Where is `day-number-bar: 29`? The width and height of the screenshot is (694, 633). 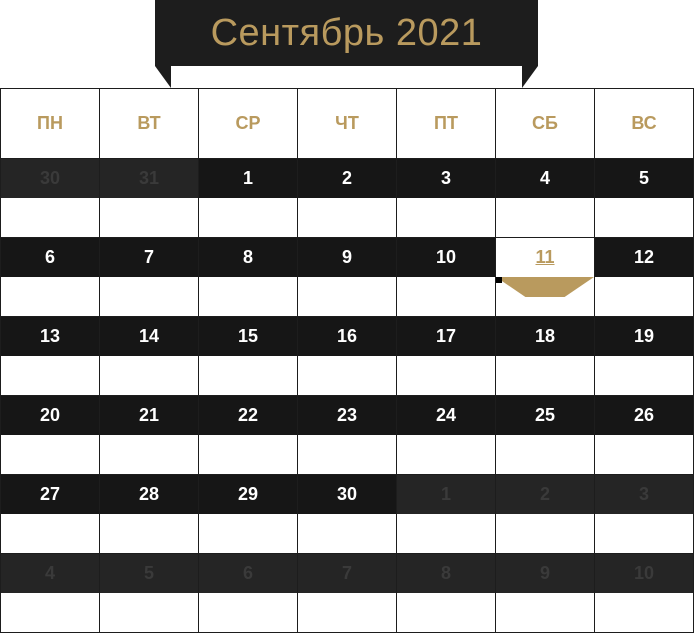 day-number-bar: 29 is located at coordinates (248, 494).